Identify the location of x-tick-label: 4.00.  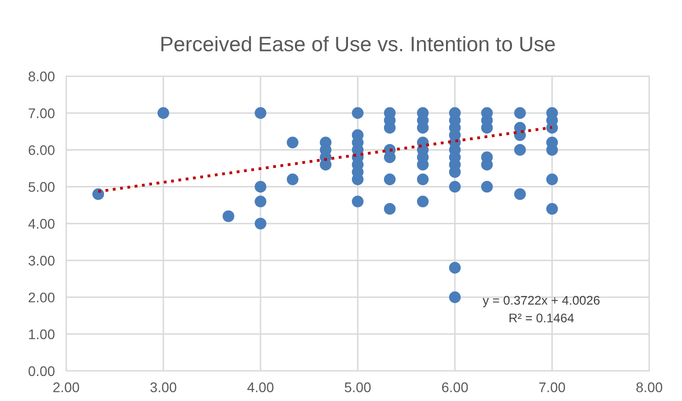
(260, 387).